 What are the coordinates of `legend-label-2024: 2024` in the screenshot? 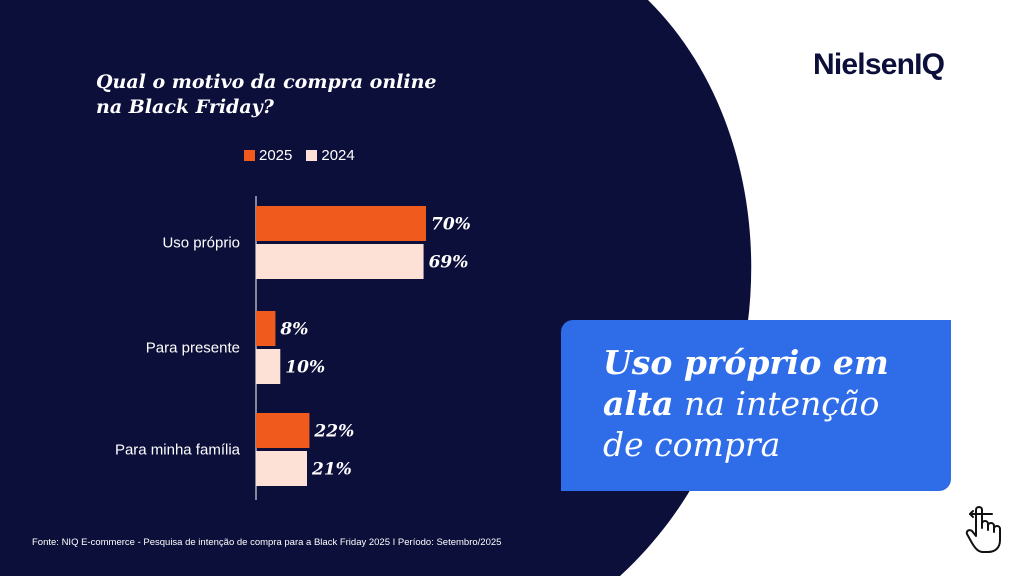 It's located at (338, 155).